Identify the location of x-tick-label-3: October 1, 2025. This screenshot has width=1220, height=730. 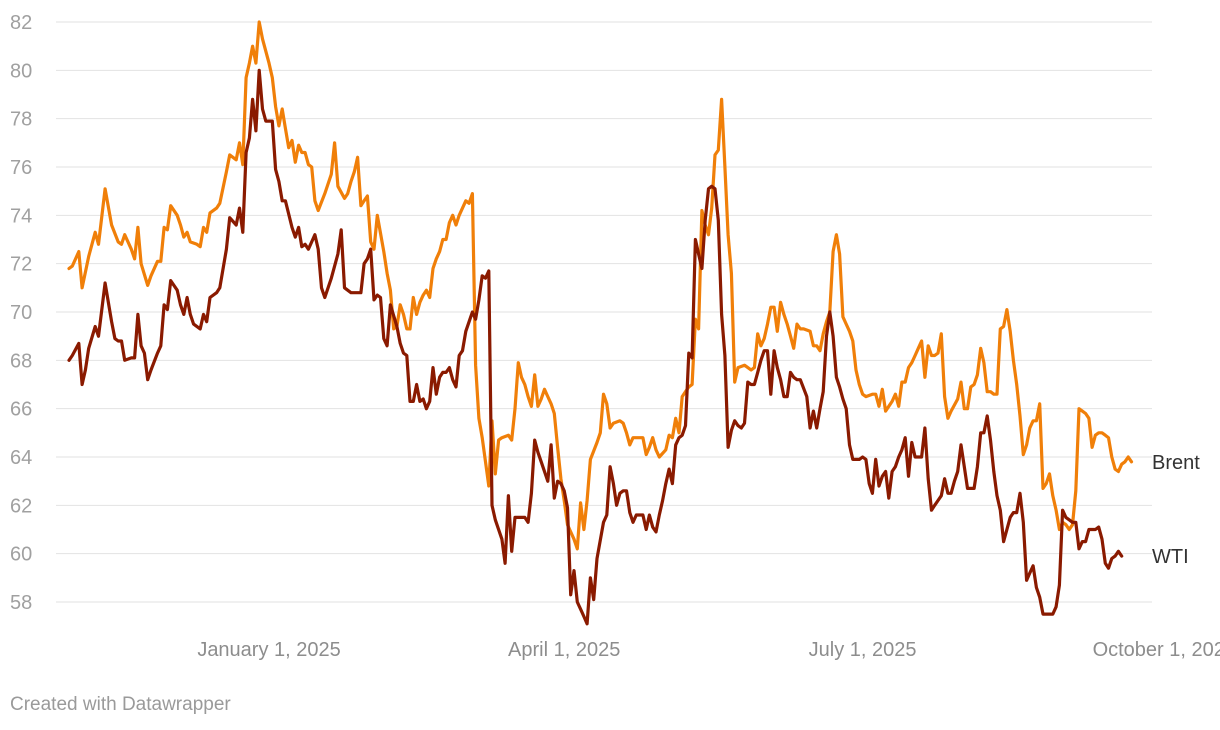
(1156, 650).